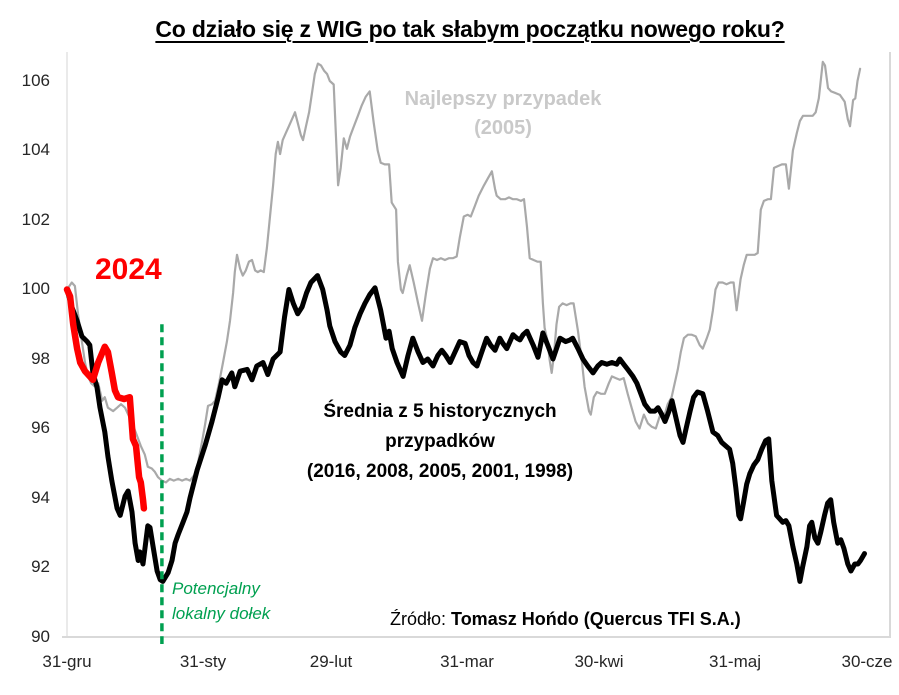  Describe the element at coordinates (40, 566) in the screenshot. I see `y-axis-tick-92: 92` at that location.